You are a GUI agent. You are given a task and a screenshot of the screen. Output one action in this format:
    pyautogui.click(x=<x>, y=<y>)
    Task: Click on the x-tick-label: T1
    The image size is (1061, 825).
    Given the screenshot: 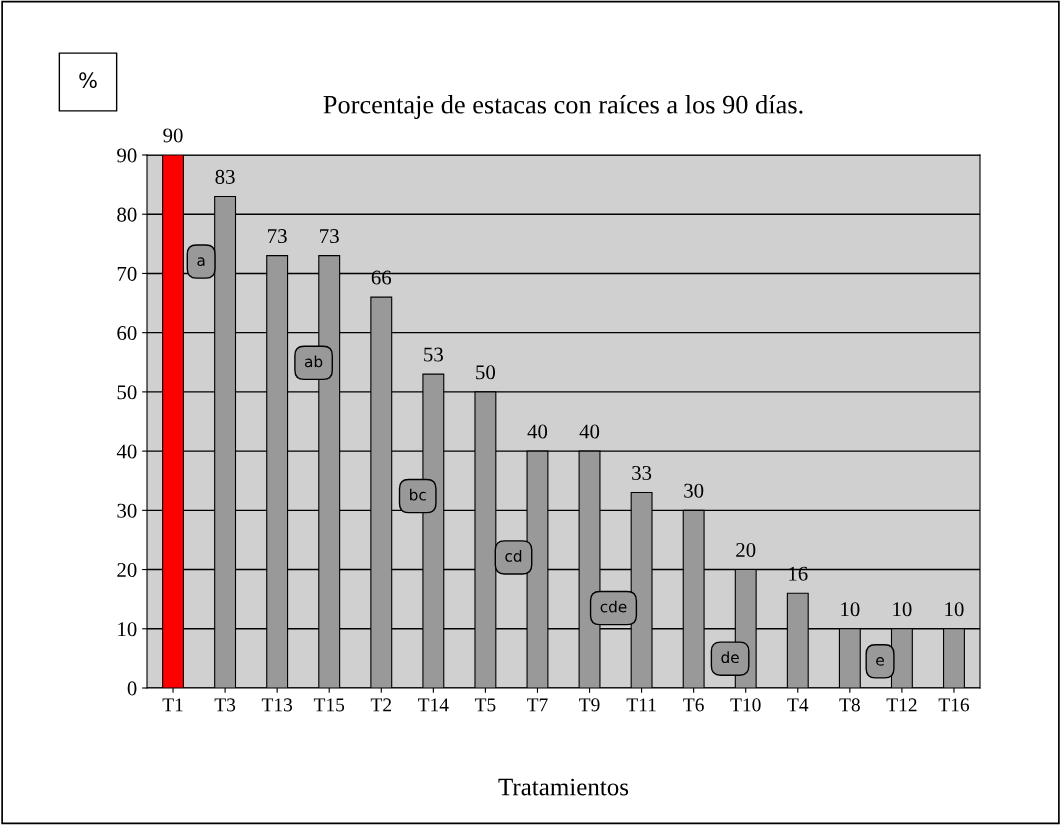 What is the action you would take?
    pyautogui.click(x=172, y=705)
    